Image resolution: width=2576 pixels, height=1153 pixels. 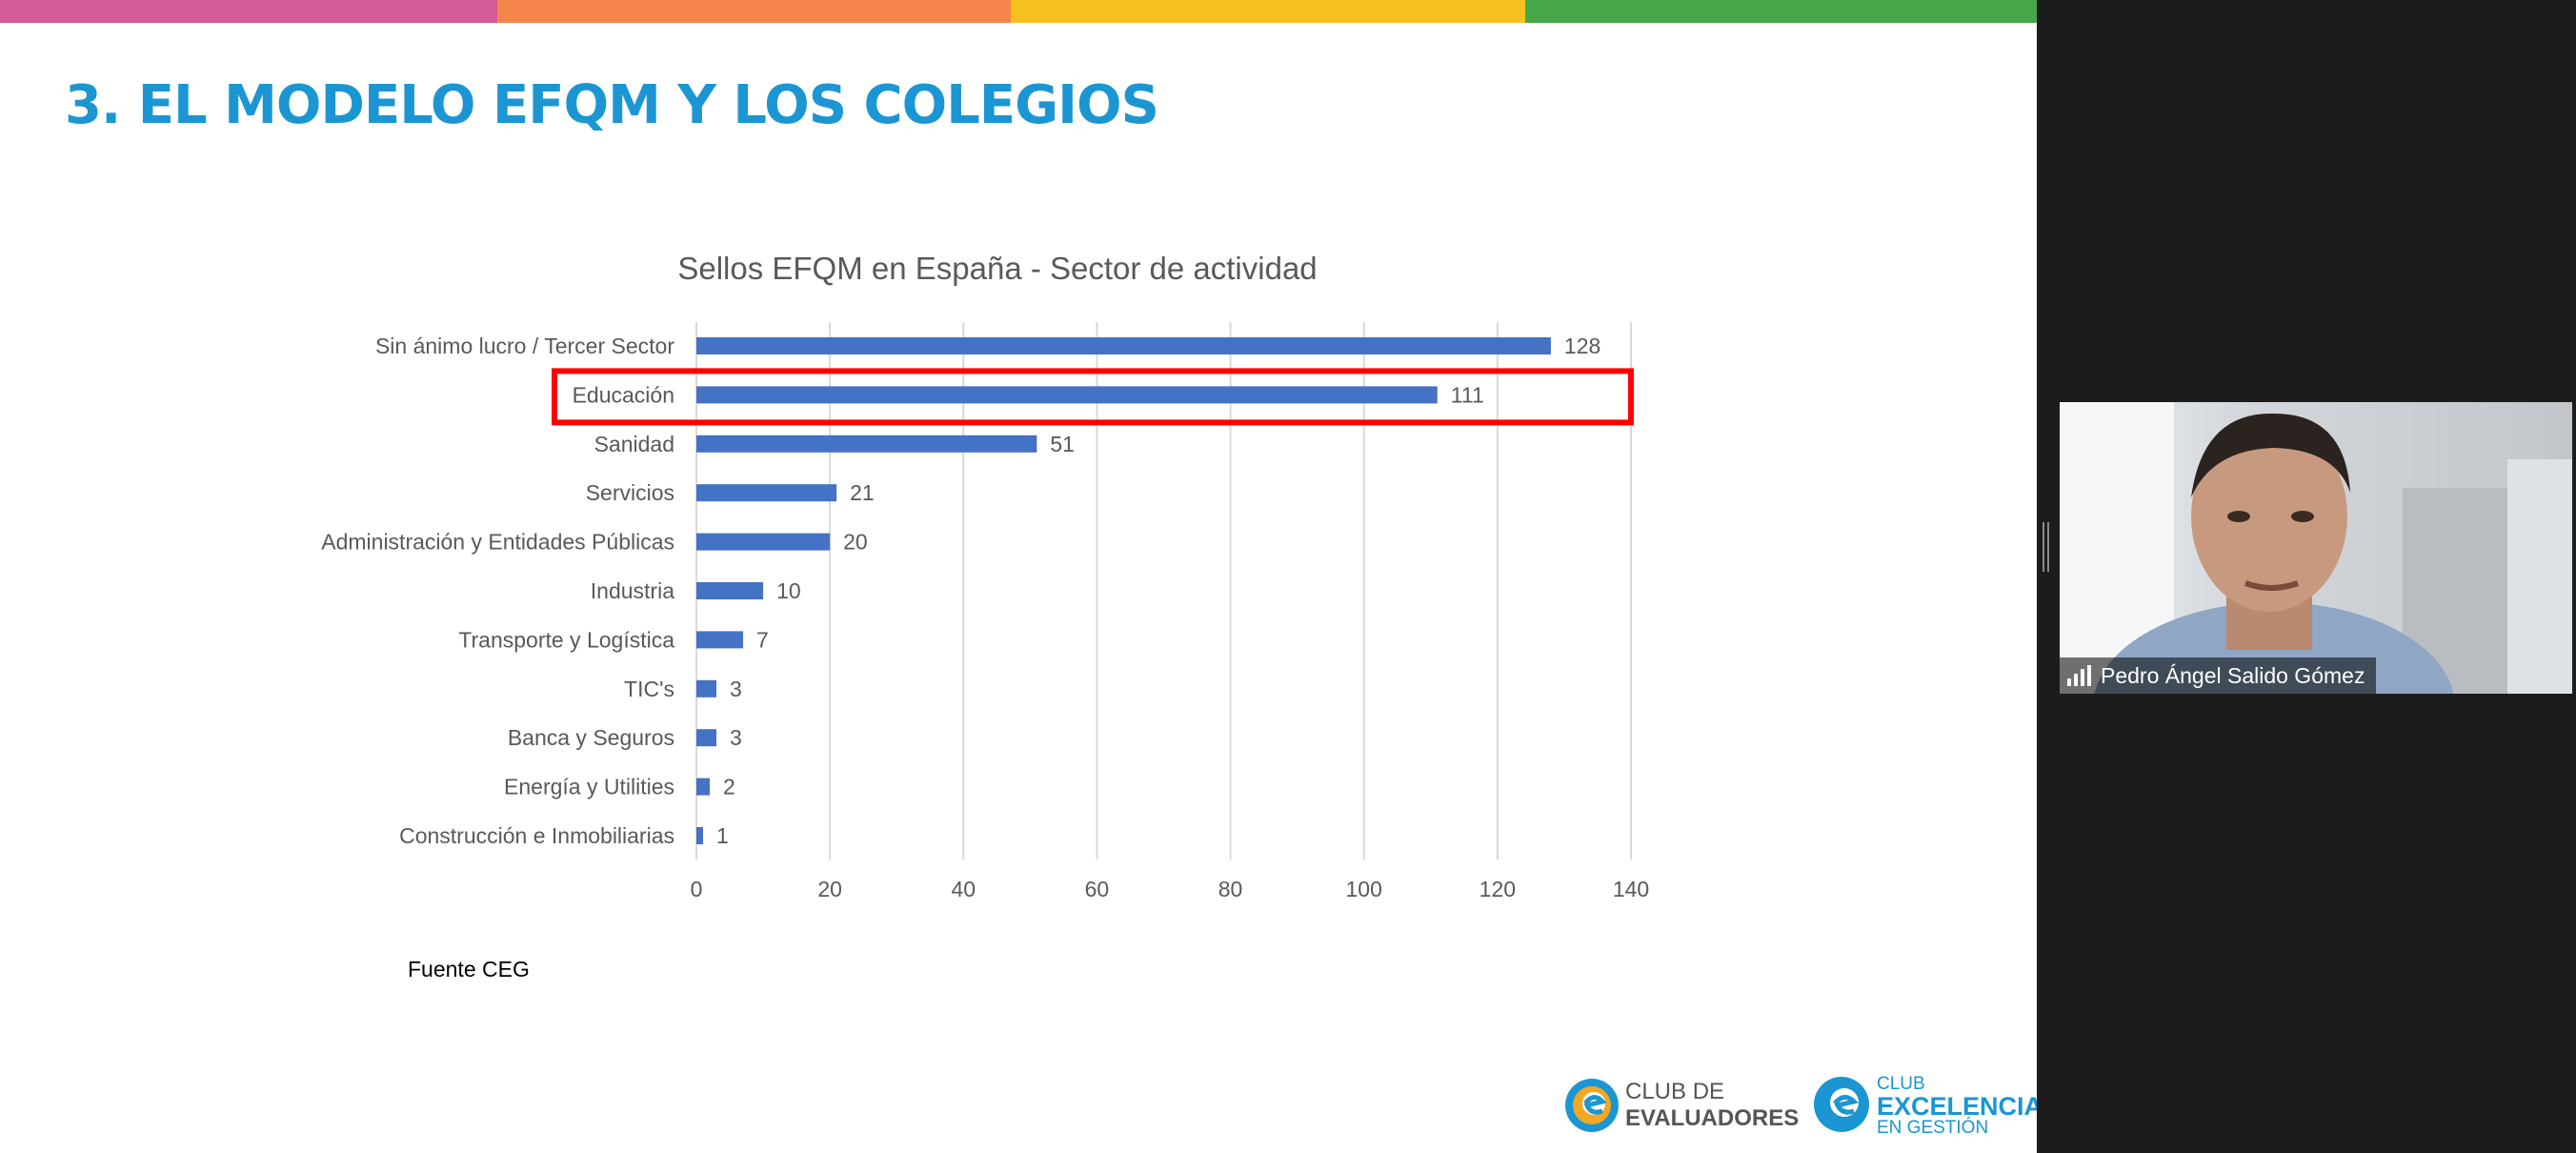 What do you see at coordinates (862, 492) in the screenshot?
I see `data-label: 21` at bounding box center [862, 492].